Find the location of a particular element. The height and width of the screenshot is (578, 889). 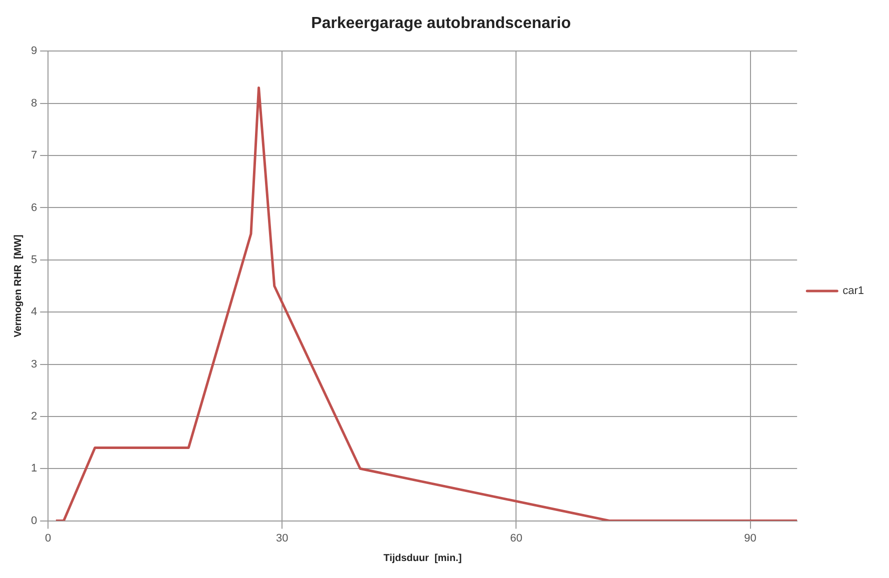

y-tick-label: 4 is located at coordinates (34, 312).